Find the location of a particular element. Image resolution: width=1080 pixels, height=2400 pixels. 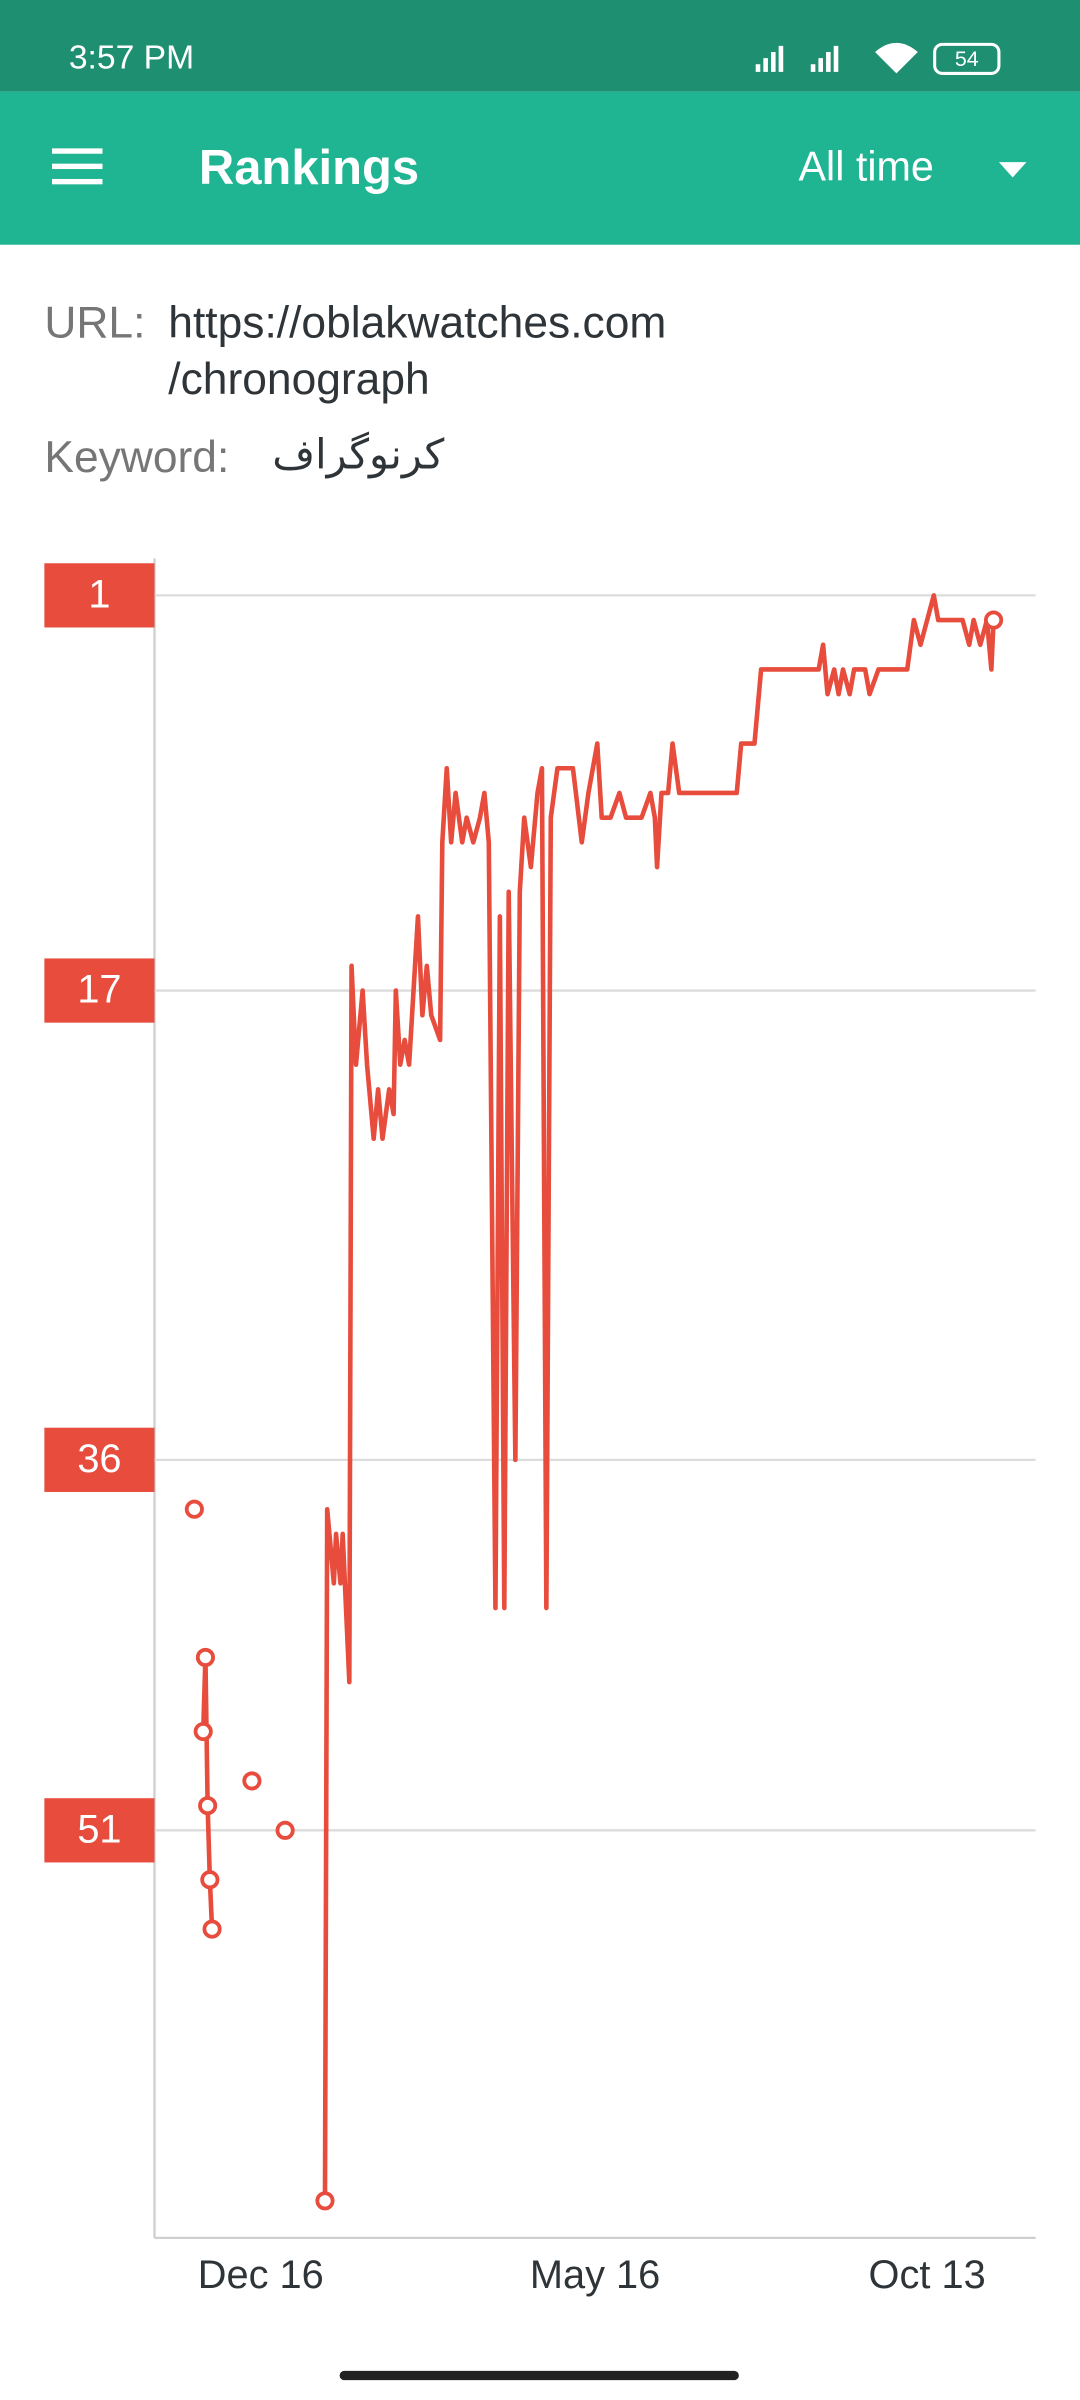

y-tick-label: 17 is located at coordinates (99, 990).